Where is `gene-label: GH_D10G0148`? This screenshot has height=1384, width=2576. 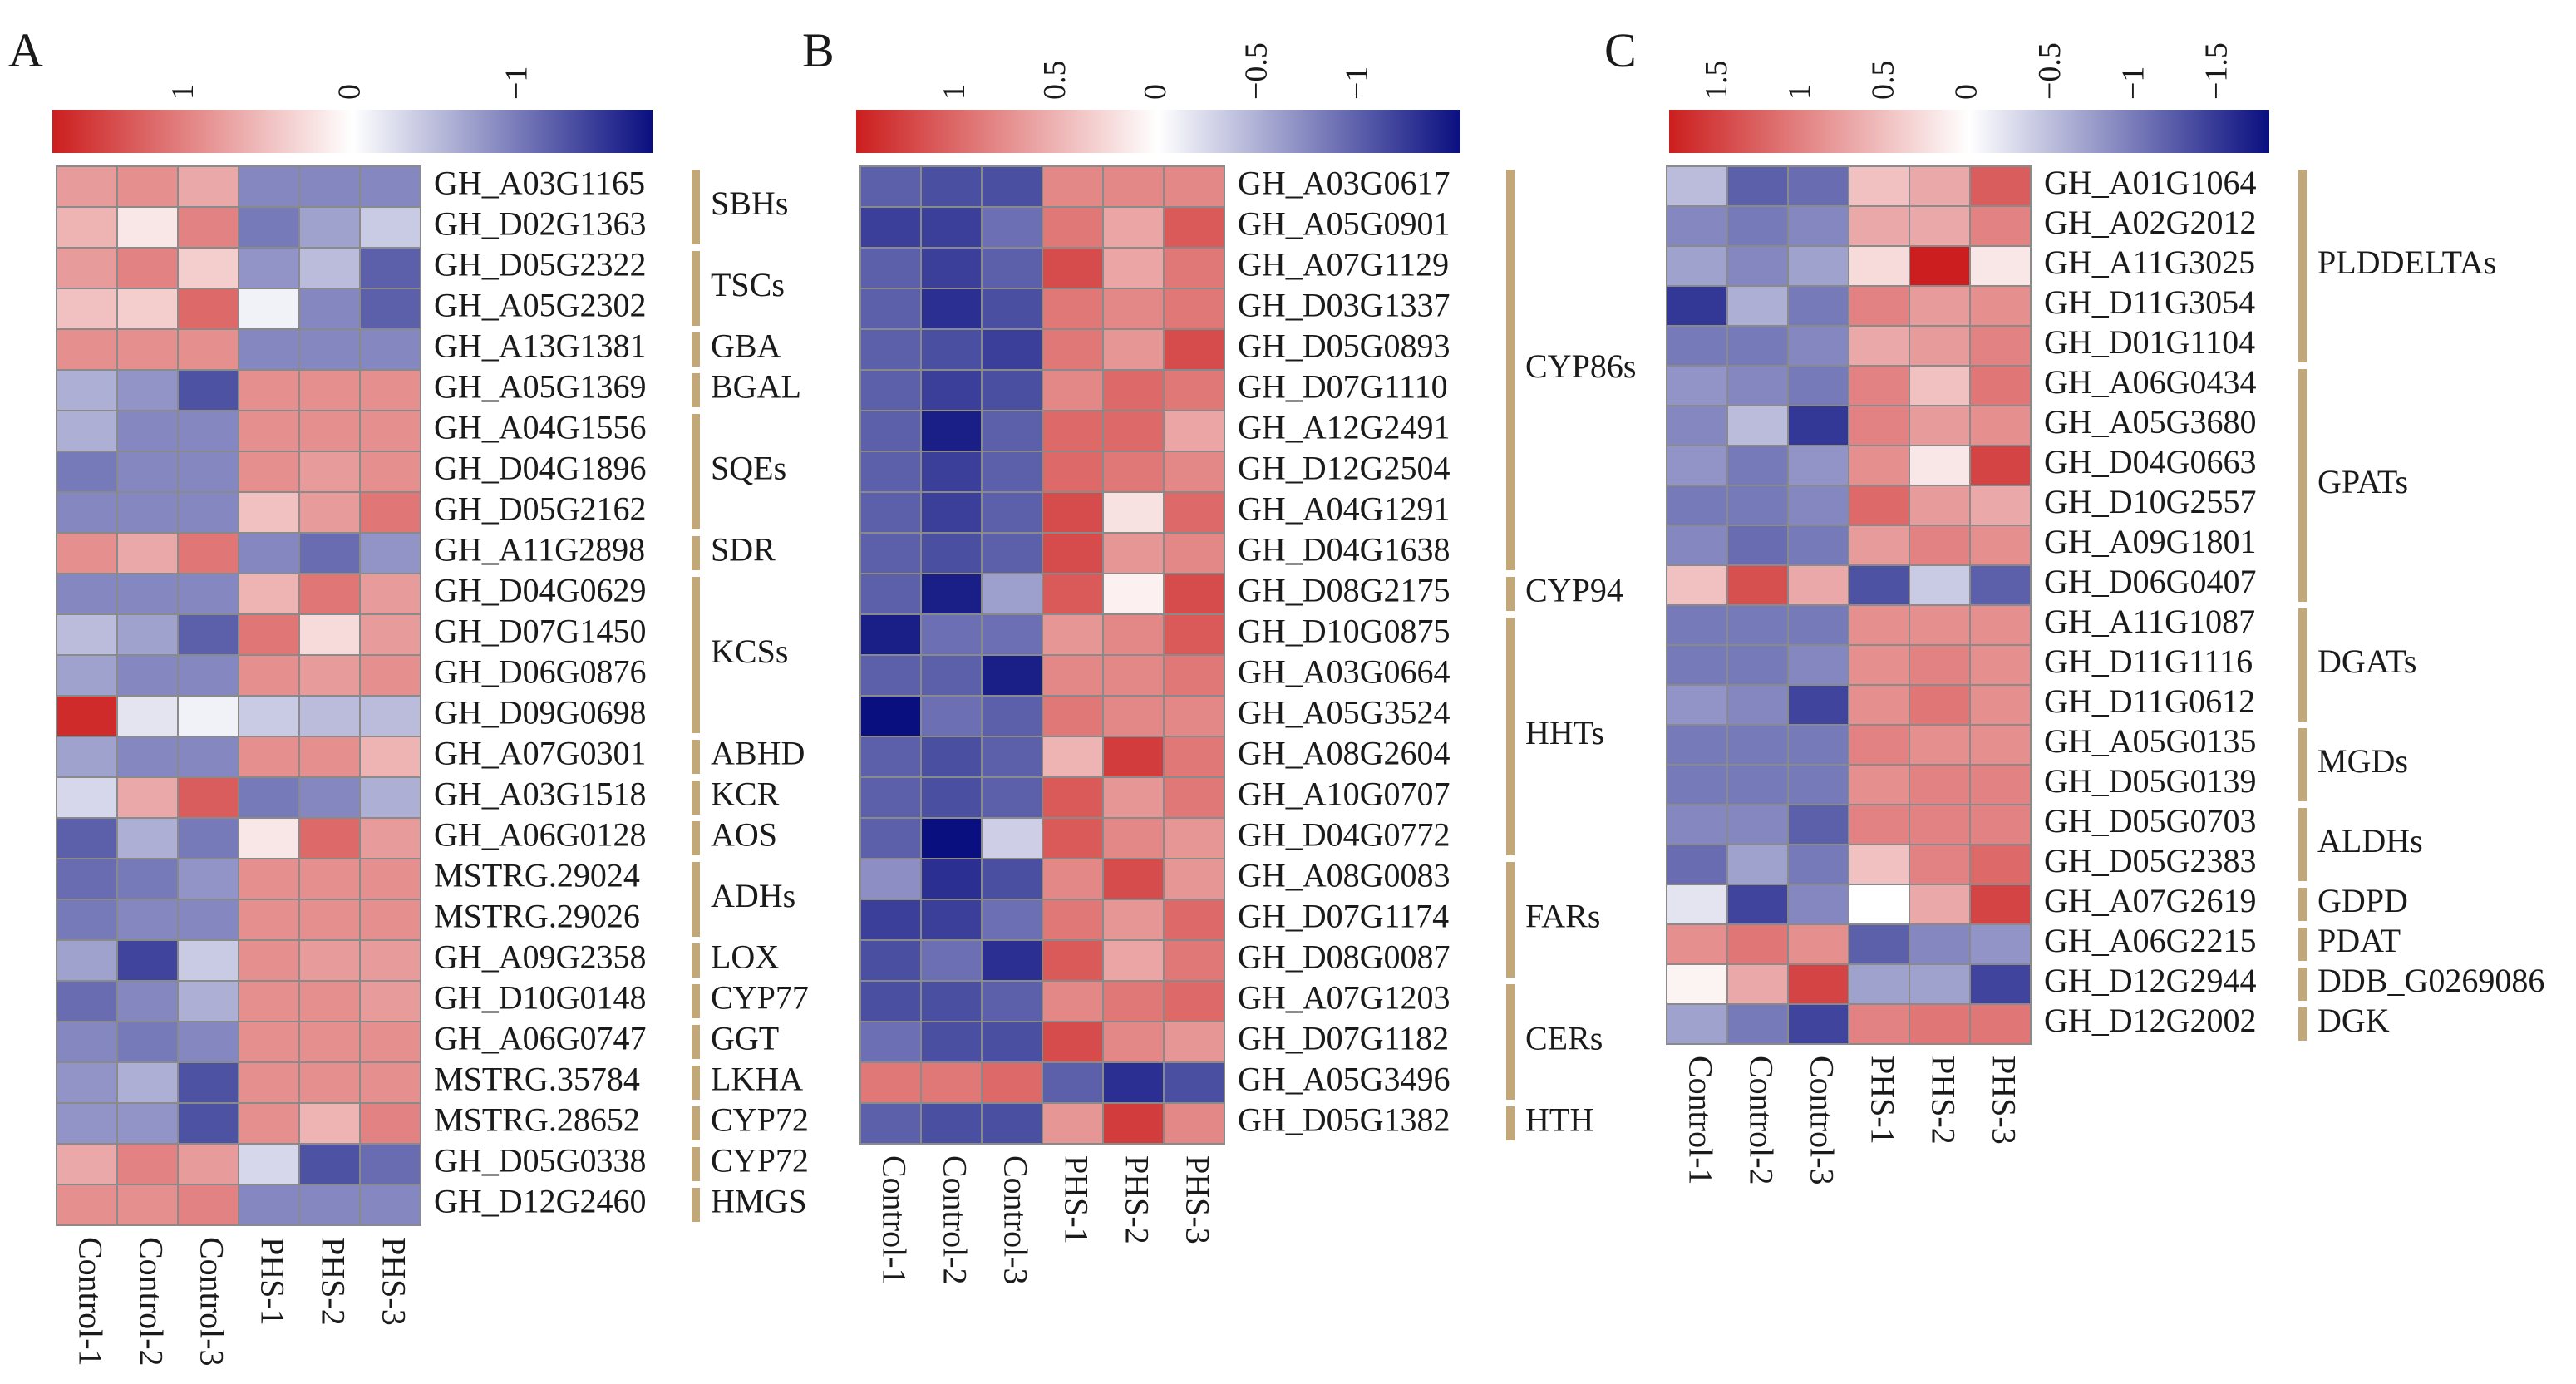 gene-label: GH_D10G0148 is located at coordinates (540, 998).